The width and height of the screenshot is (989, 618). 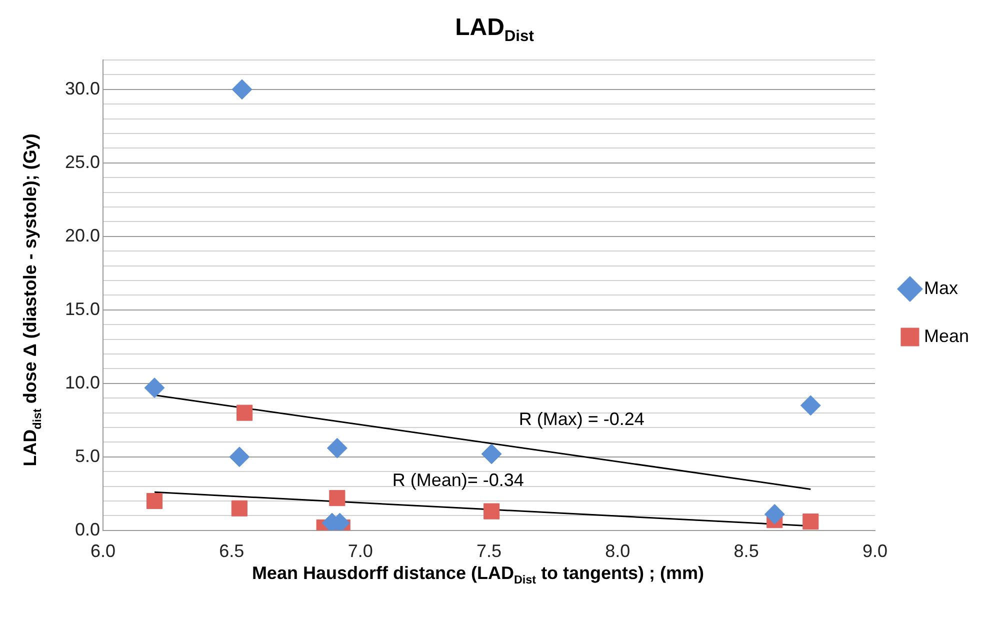 What do you see at coordinates (82, 382) in the screenshot?
I see `y-tick-label: 10.0` at bounding box center [82, 382].